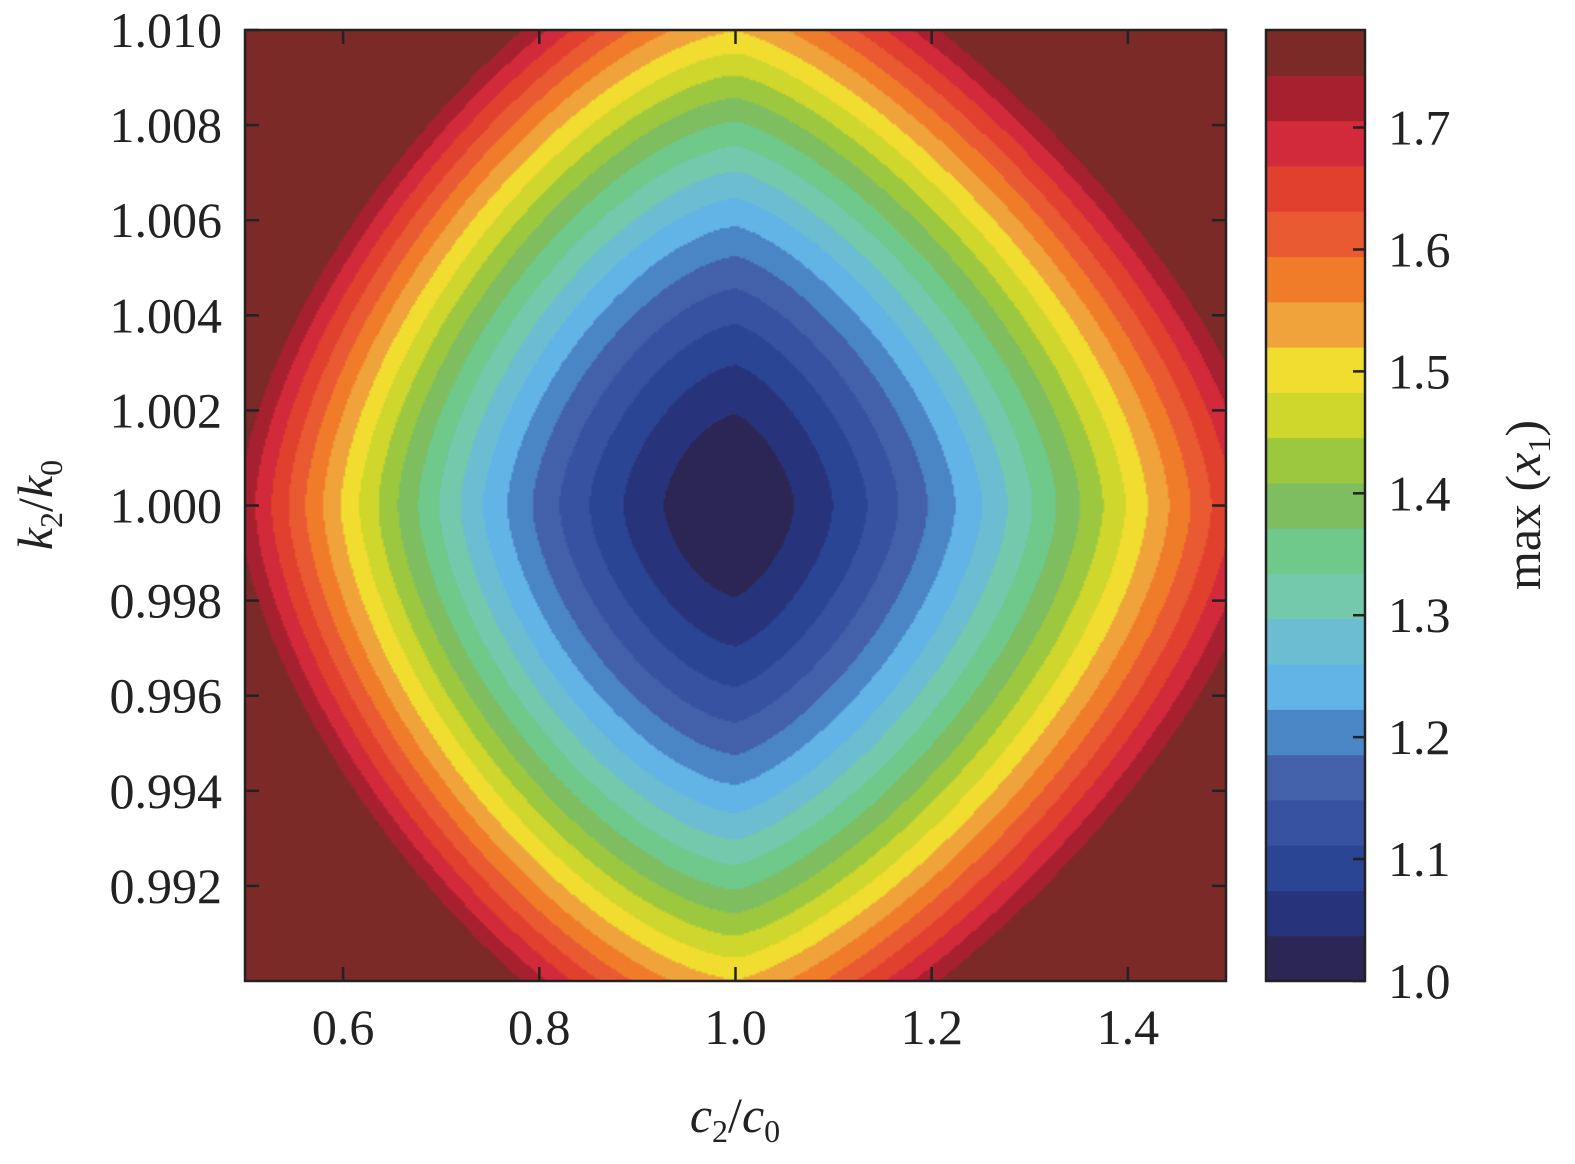  Describe the element at coordinates (166, 886) in the screenshot. I see `y-tick-label: 0.992` at that location.